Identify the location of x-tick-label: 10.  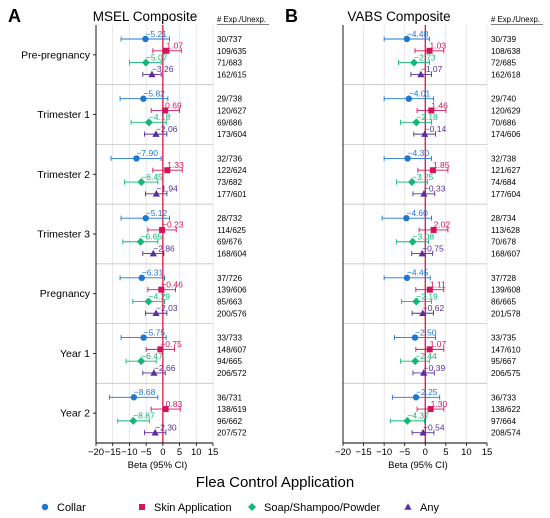
(466, 452).